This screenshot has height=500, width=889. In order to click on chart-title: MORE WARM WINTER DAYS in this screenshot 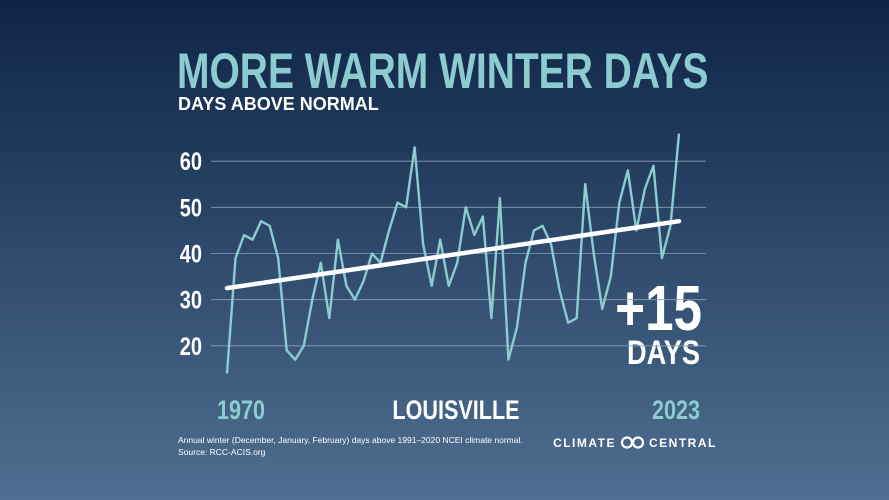, I will do `click(442, 70)`.